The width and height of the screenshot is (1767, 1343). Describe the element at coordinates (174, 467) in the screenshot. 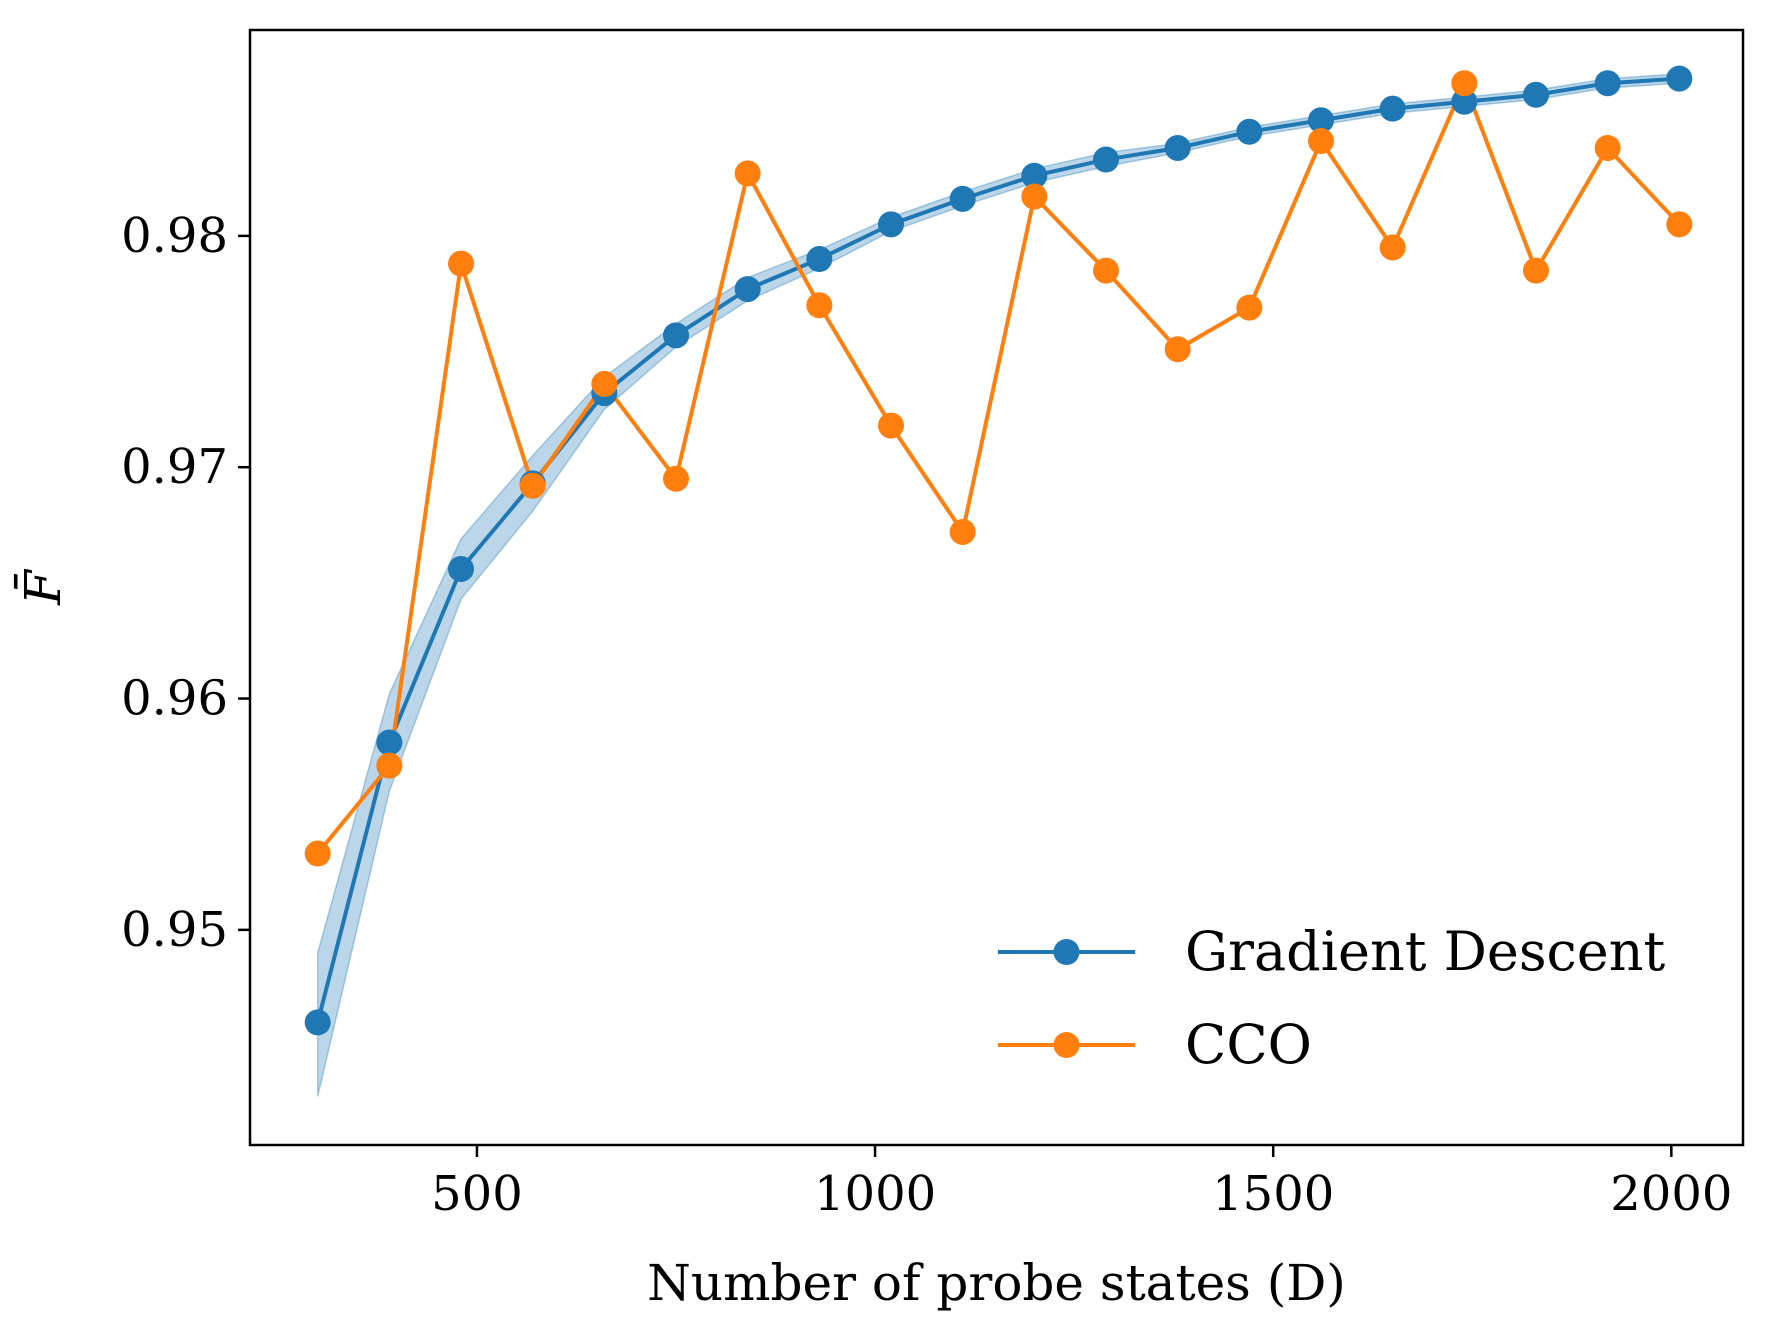

I see `y-tick-label: 0.97` at that location.